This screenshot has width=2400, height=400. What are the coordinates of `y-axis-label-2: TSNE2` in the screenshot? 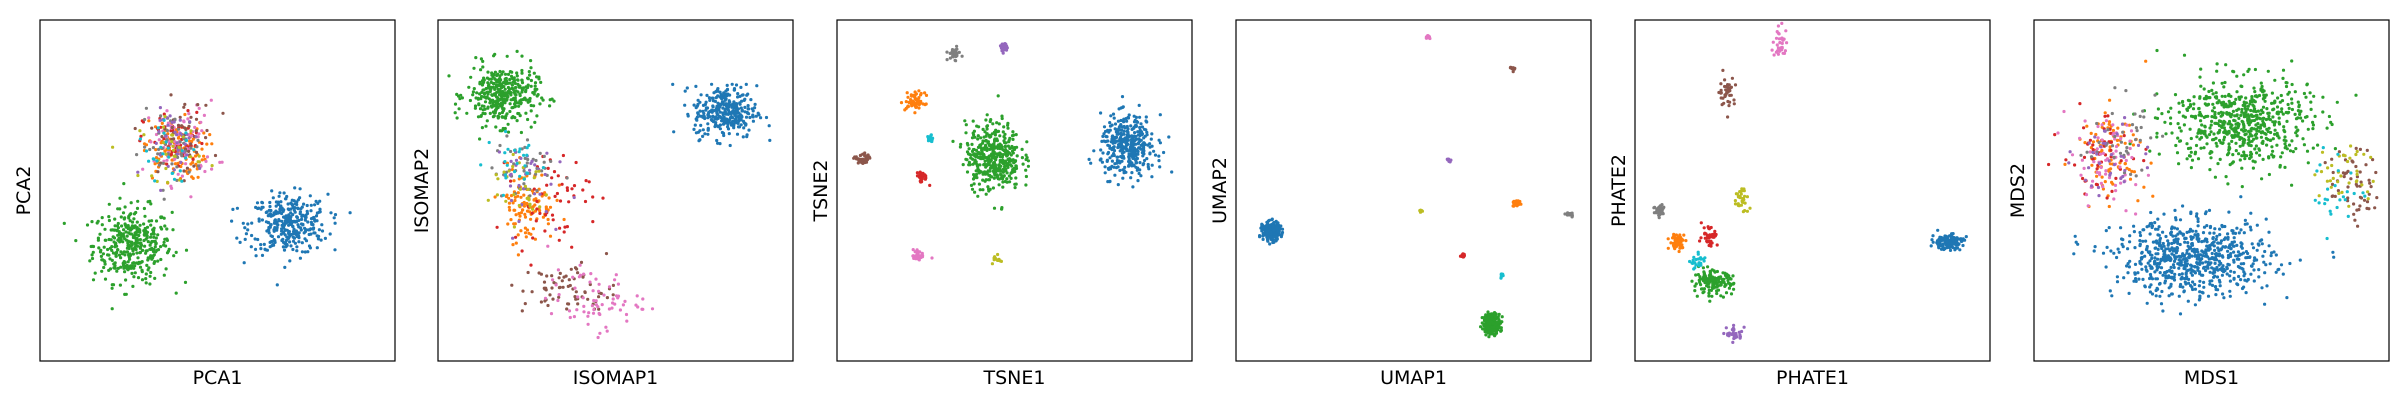 It's located at (821, 191).